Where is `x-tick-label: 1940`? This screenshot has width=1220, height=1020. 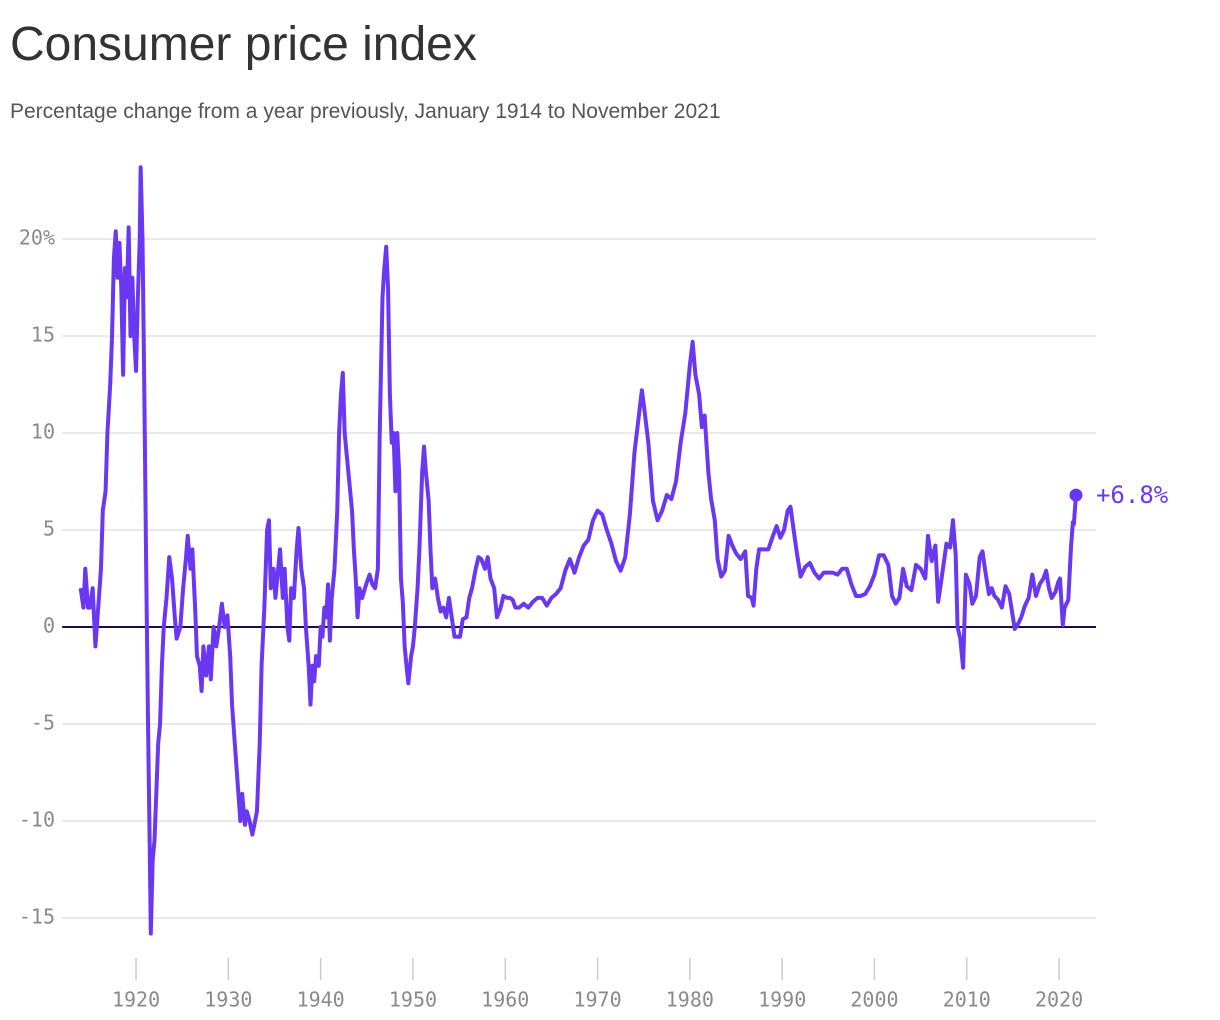 x-tick-label: 1940 is located at coordinates (321, 1000).